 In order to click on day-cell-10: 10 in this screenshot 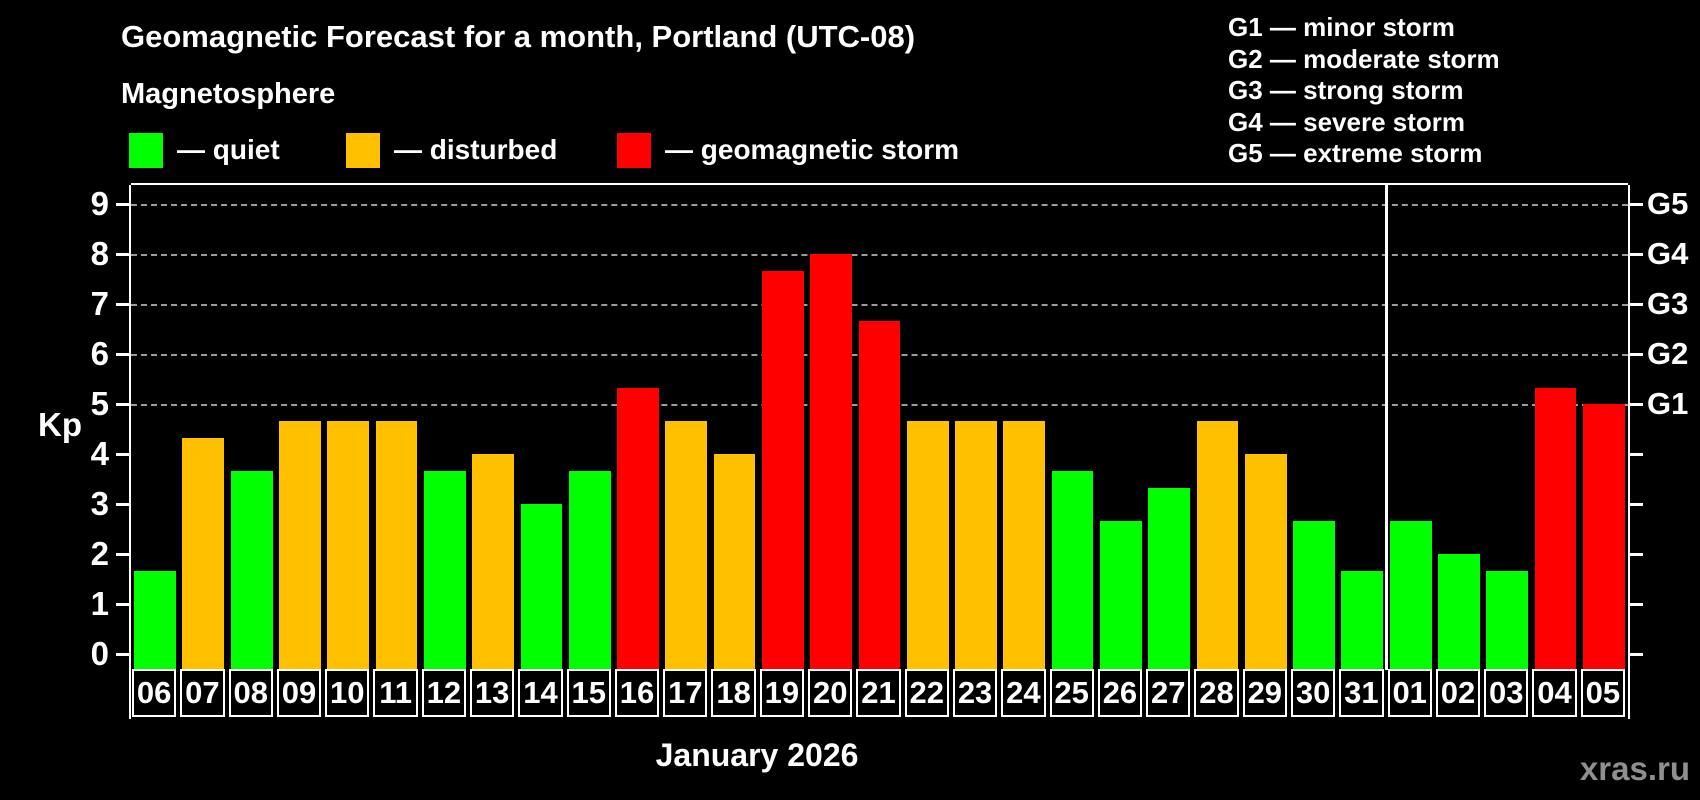, I will do `click(347, 693)`.